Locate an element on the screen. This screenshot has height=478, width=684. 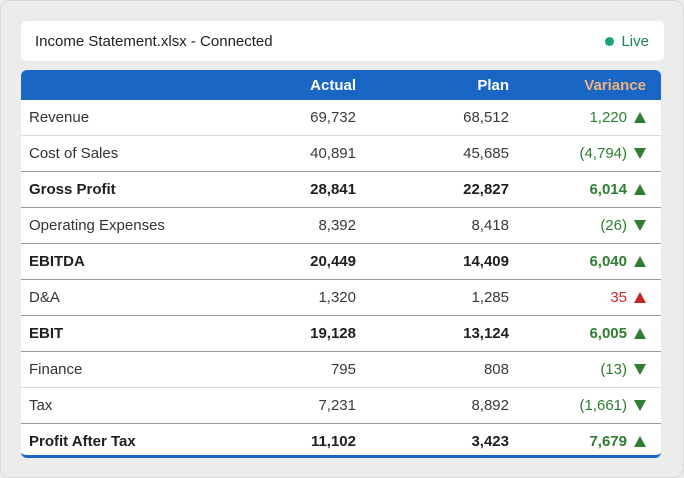
variance-wrap: 1,220 is located at coordinates (617, 117).